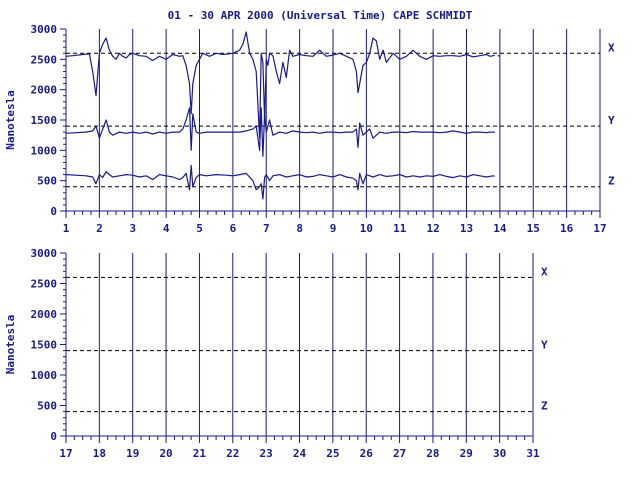  What do you see at coordinates (366, 228) in the screenshot?
I see `x-tick-label: 10` at bounding box center [366, 228].